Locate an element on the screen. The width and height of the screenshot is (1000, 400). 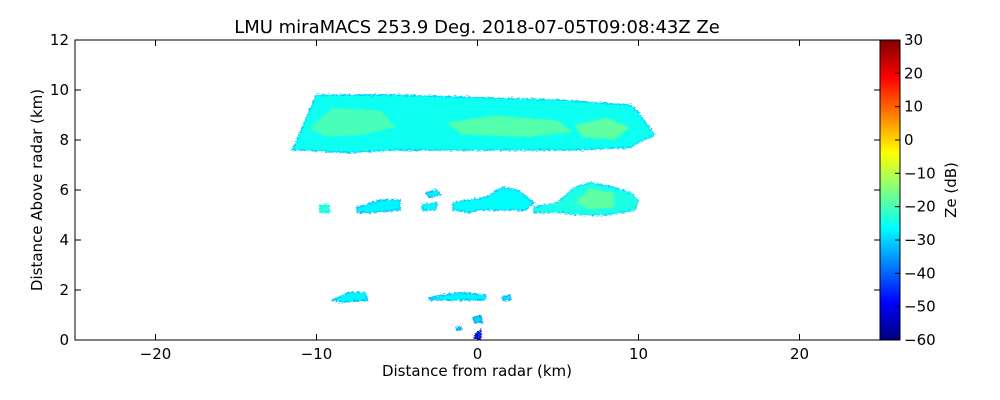
y-tick-label: 2 is located at coordinates (64, 290).